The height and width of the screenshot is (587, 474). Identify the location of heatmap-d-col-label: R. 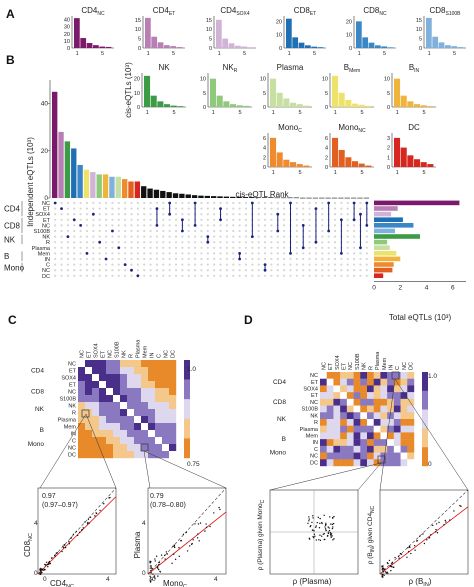
(371, 368).